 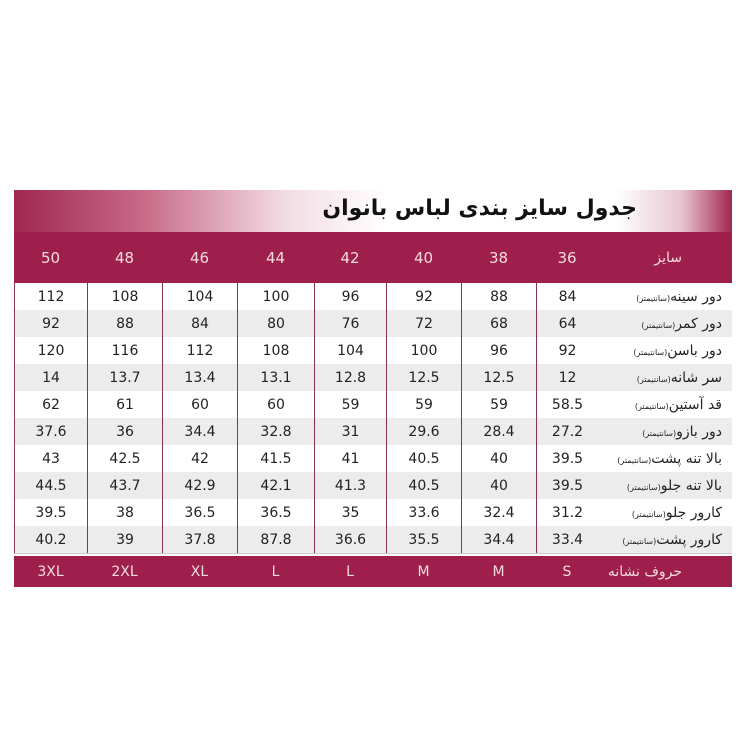 What do you see at coordinates (373, 571) in the screenshot?
I see `footer-row: حروف نشانه S M M L L XL 2XL 3XL` at bounding box center [373, 571].